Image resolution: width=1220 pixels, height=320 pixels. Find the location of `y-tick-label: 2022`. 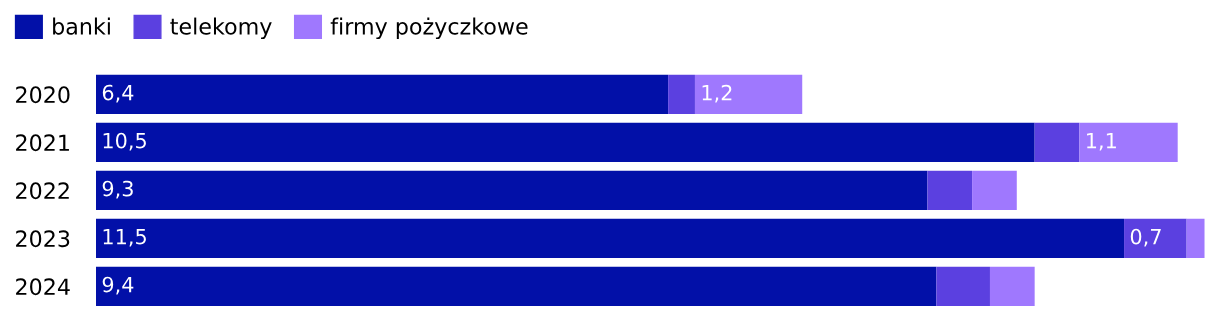

y-tick-label: 2022 is located at coordinates (42, 191).